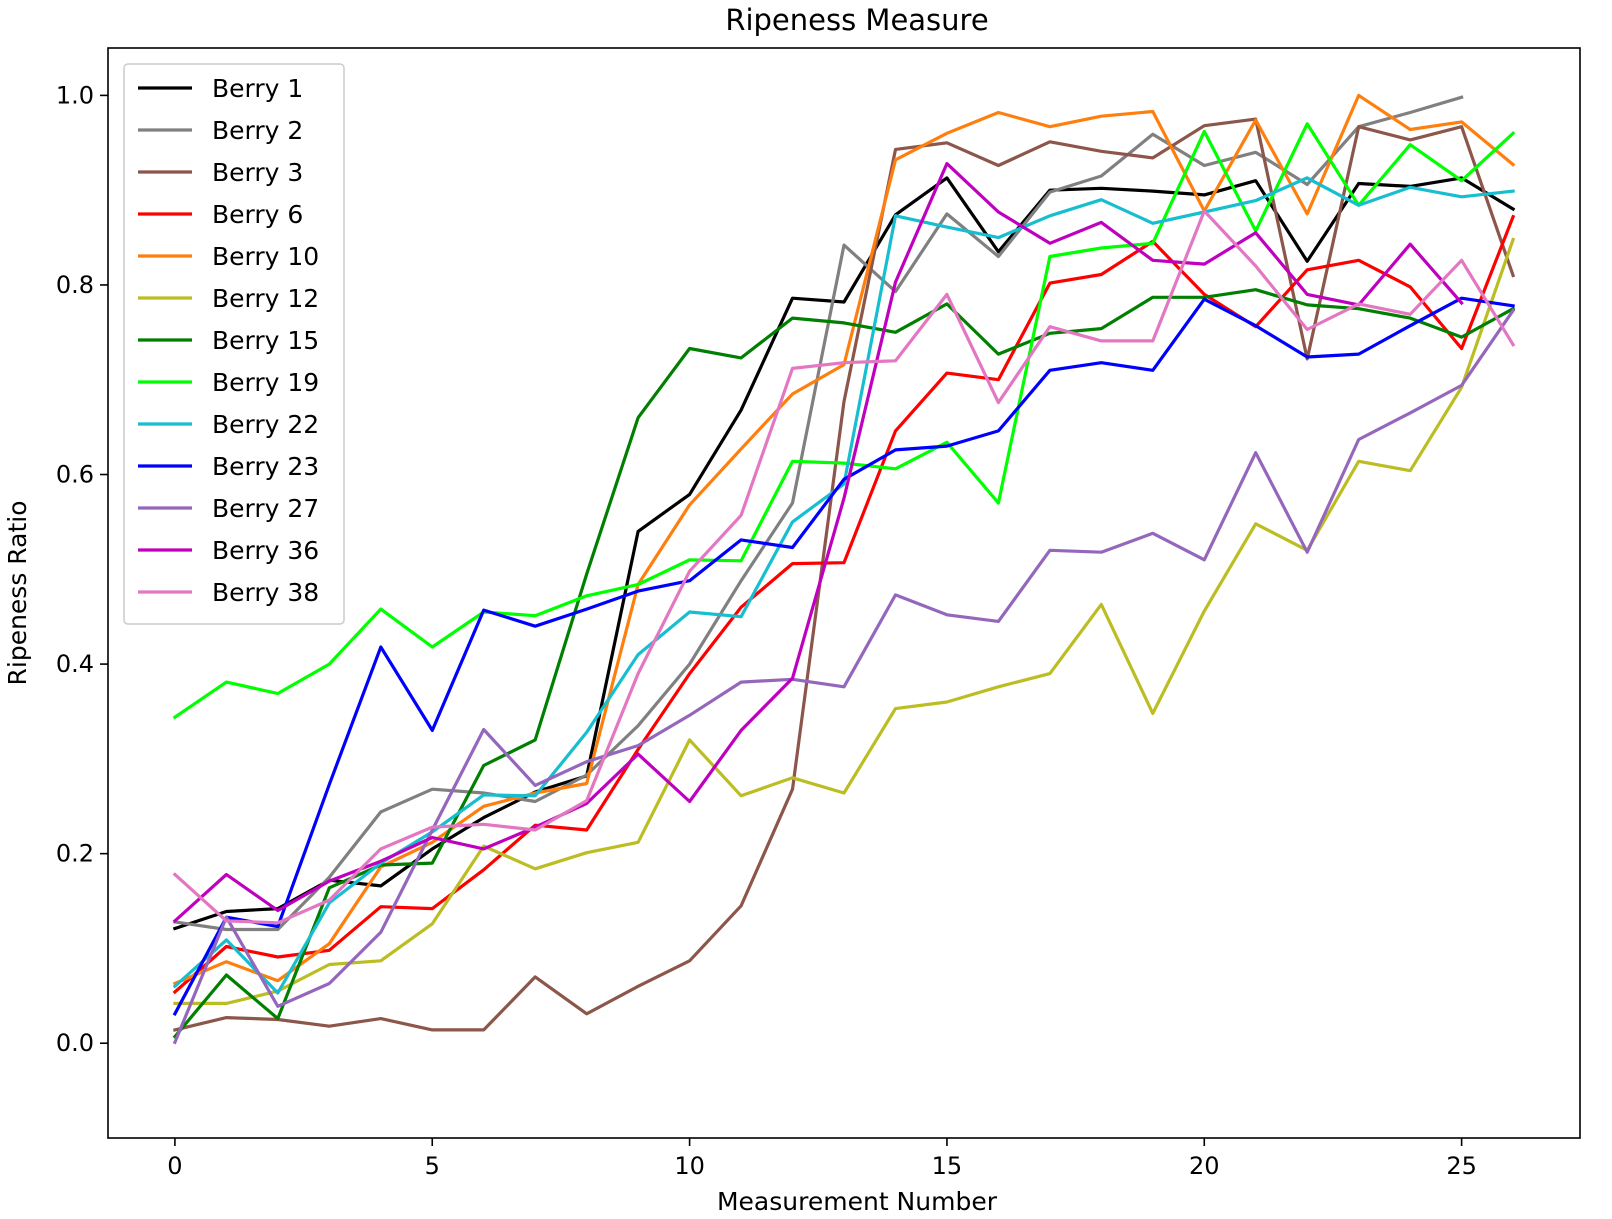 This screenshot has width=1612, height=1219. I want to click on legend-entry-label: Berry 22, so click(265, 424).